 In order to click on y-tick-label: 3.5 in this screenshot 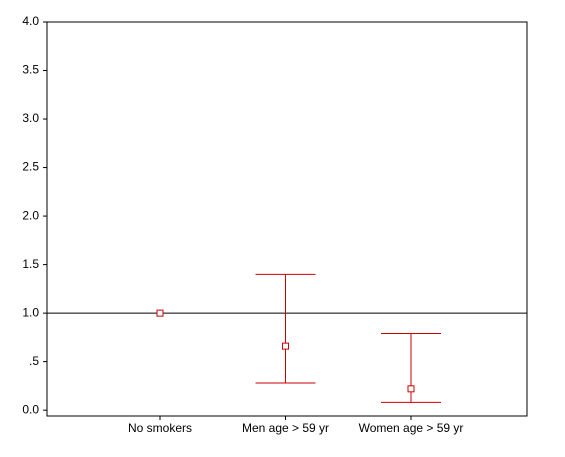, I will do `click(30, 70)`.